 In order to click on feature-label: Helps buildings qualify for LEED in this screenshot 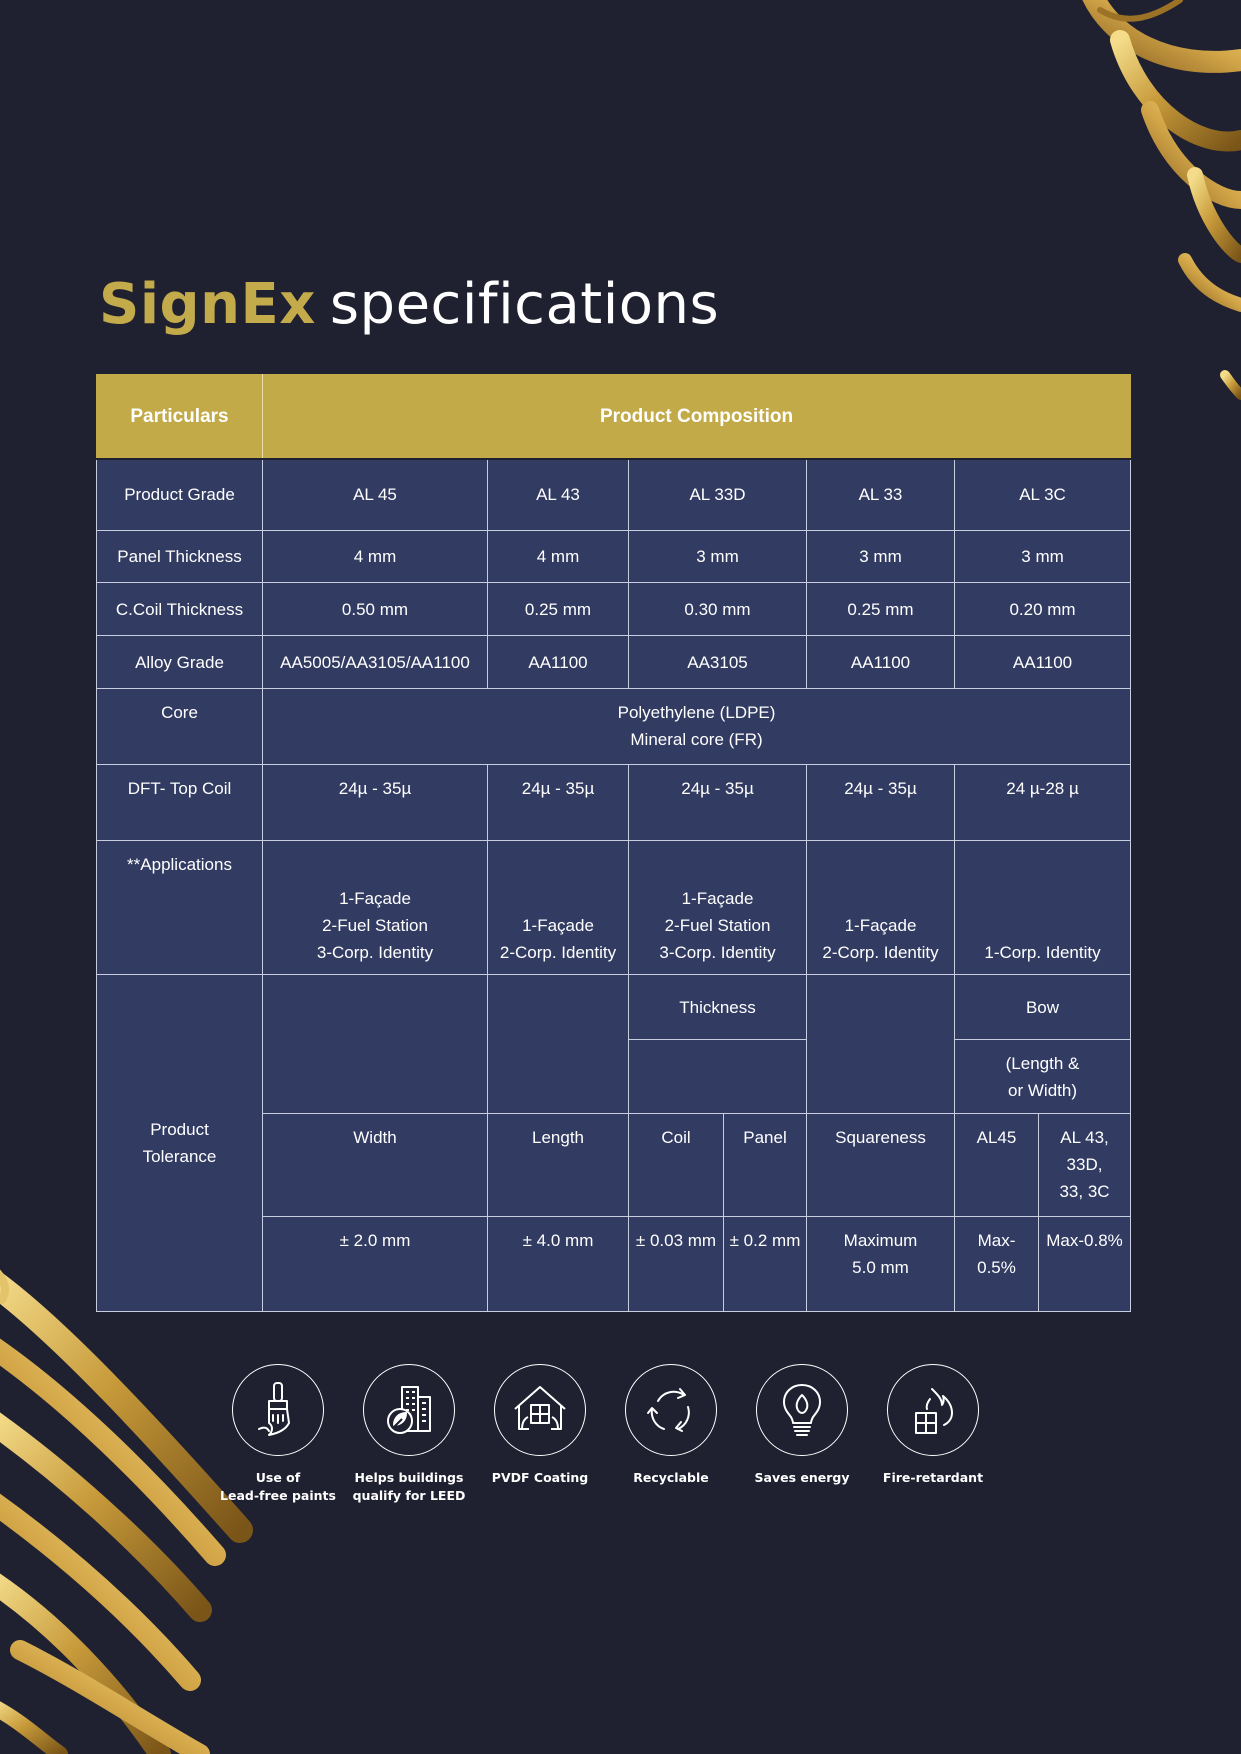, I will do `click(409, 1486)`.